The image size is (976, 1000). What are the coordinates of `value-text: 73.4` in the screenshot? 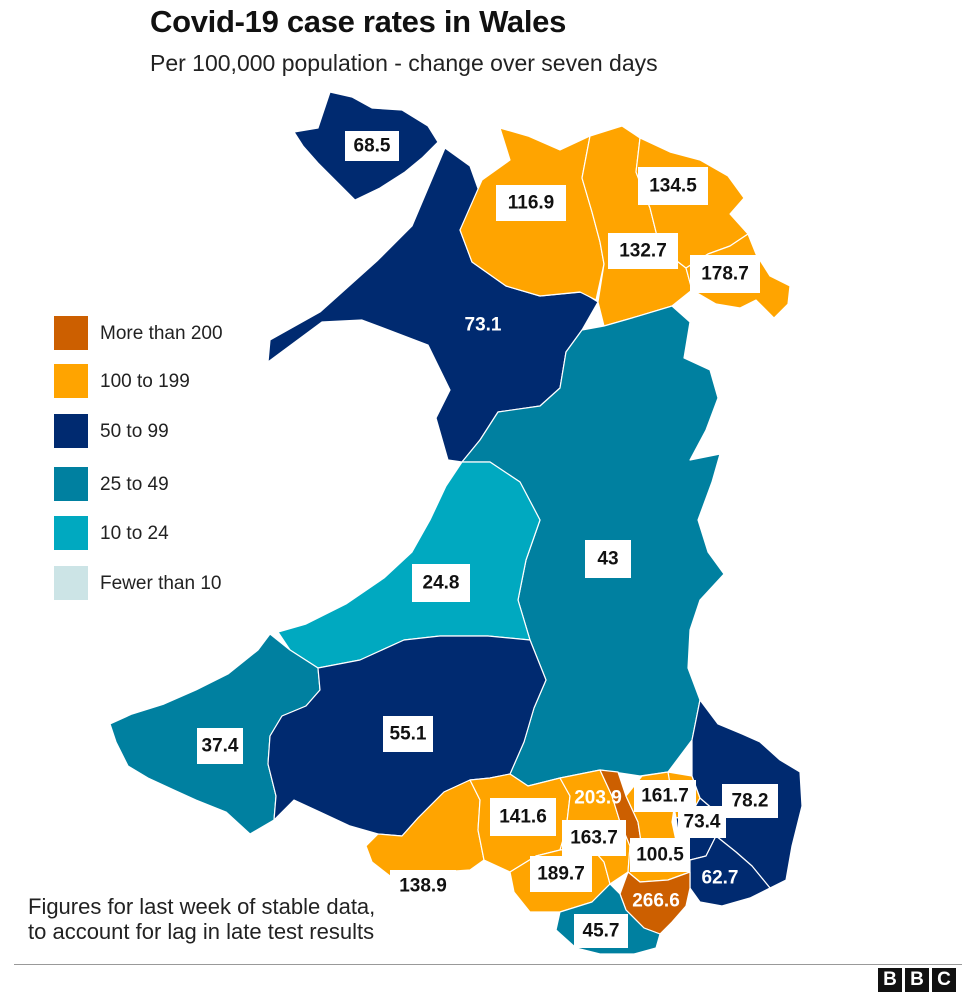 It's located at (702, 822).